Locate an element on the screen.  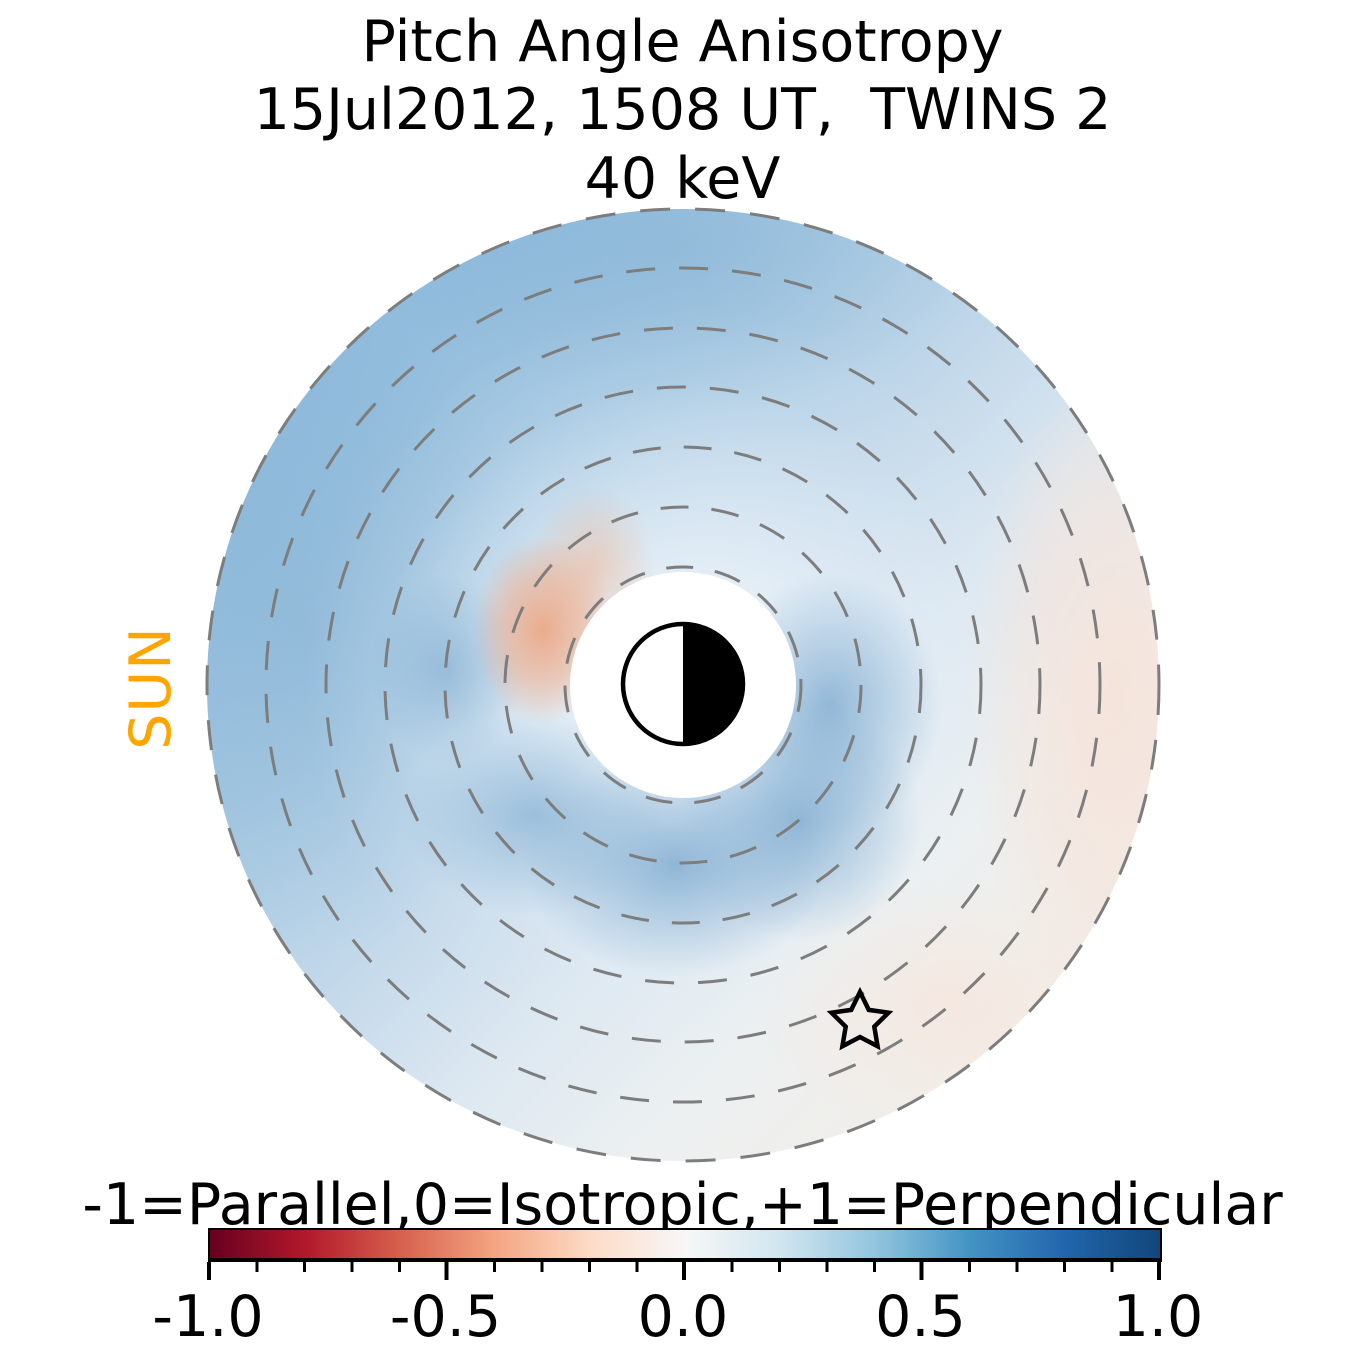
title-line-2: 15Jul2012, 1508 UT, TWINS 2 is located at coordinates (682, 110).